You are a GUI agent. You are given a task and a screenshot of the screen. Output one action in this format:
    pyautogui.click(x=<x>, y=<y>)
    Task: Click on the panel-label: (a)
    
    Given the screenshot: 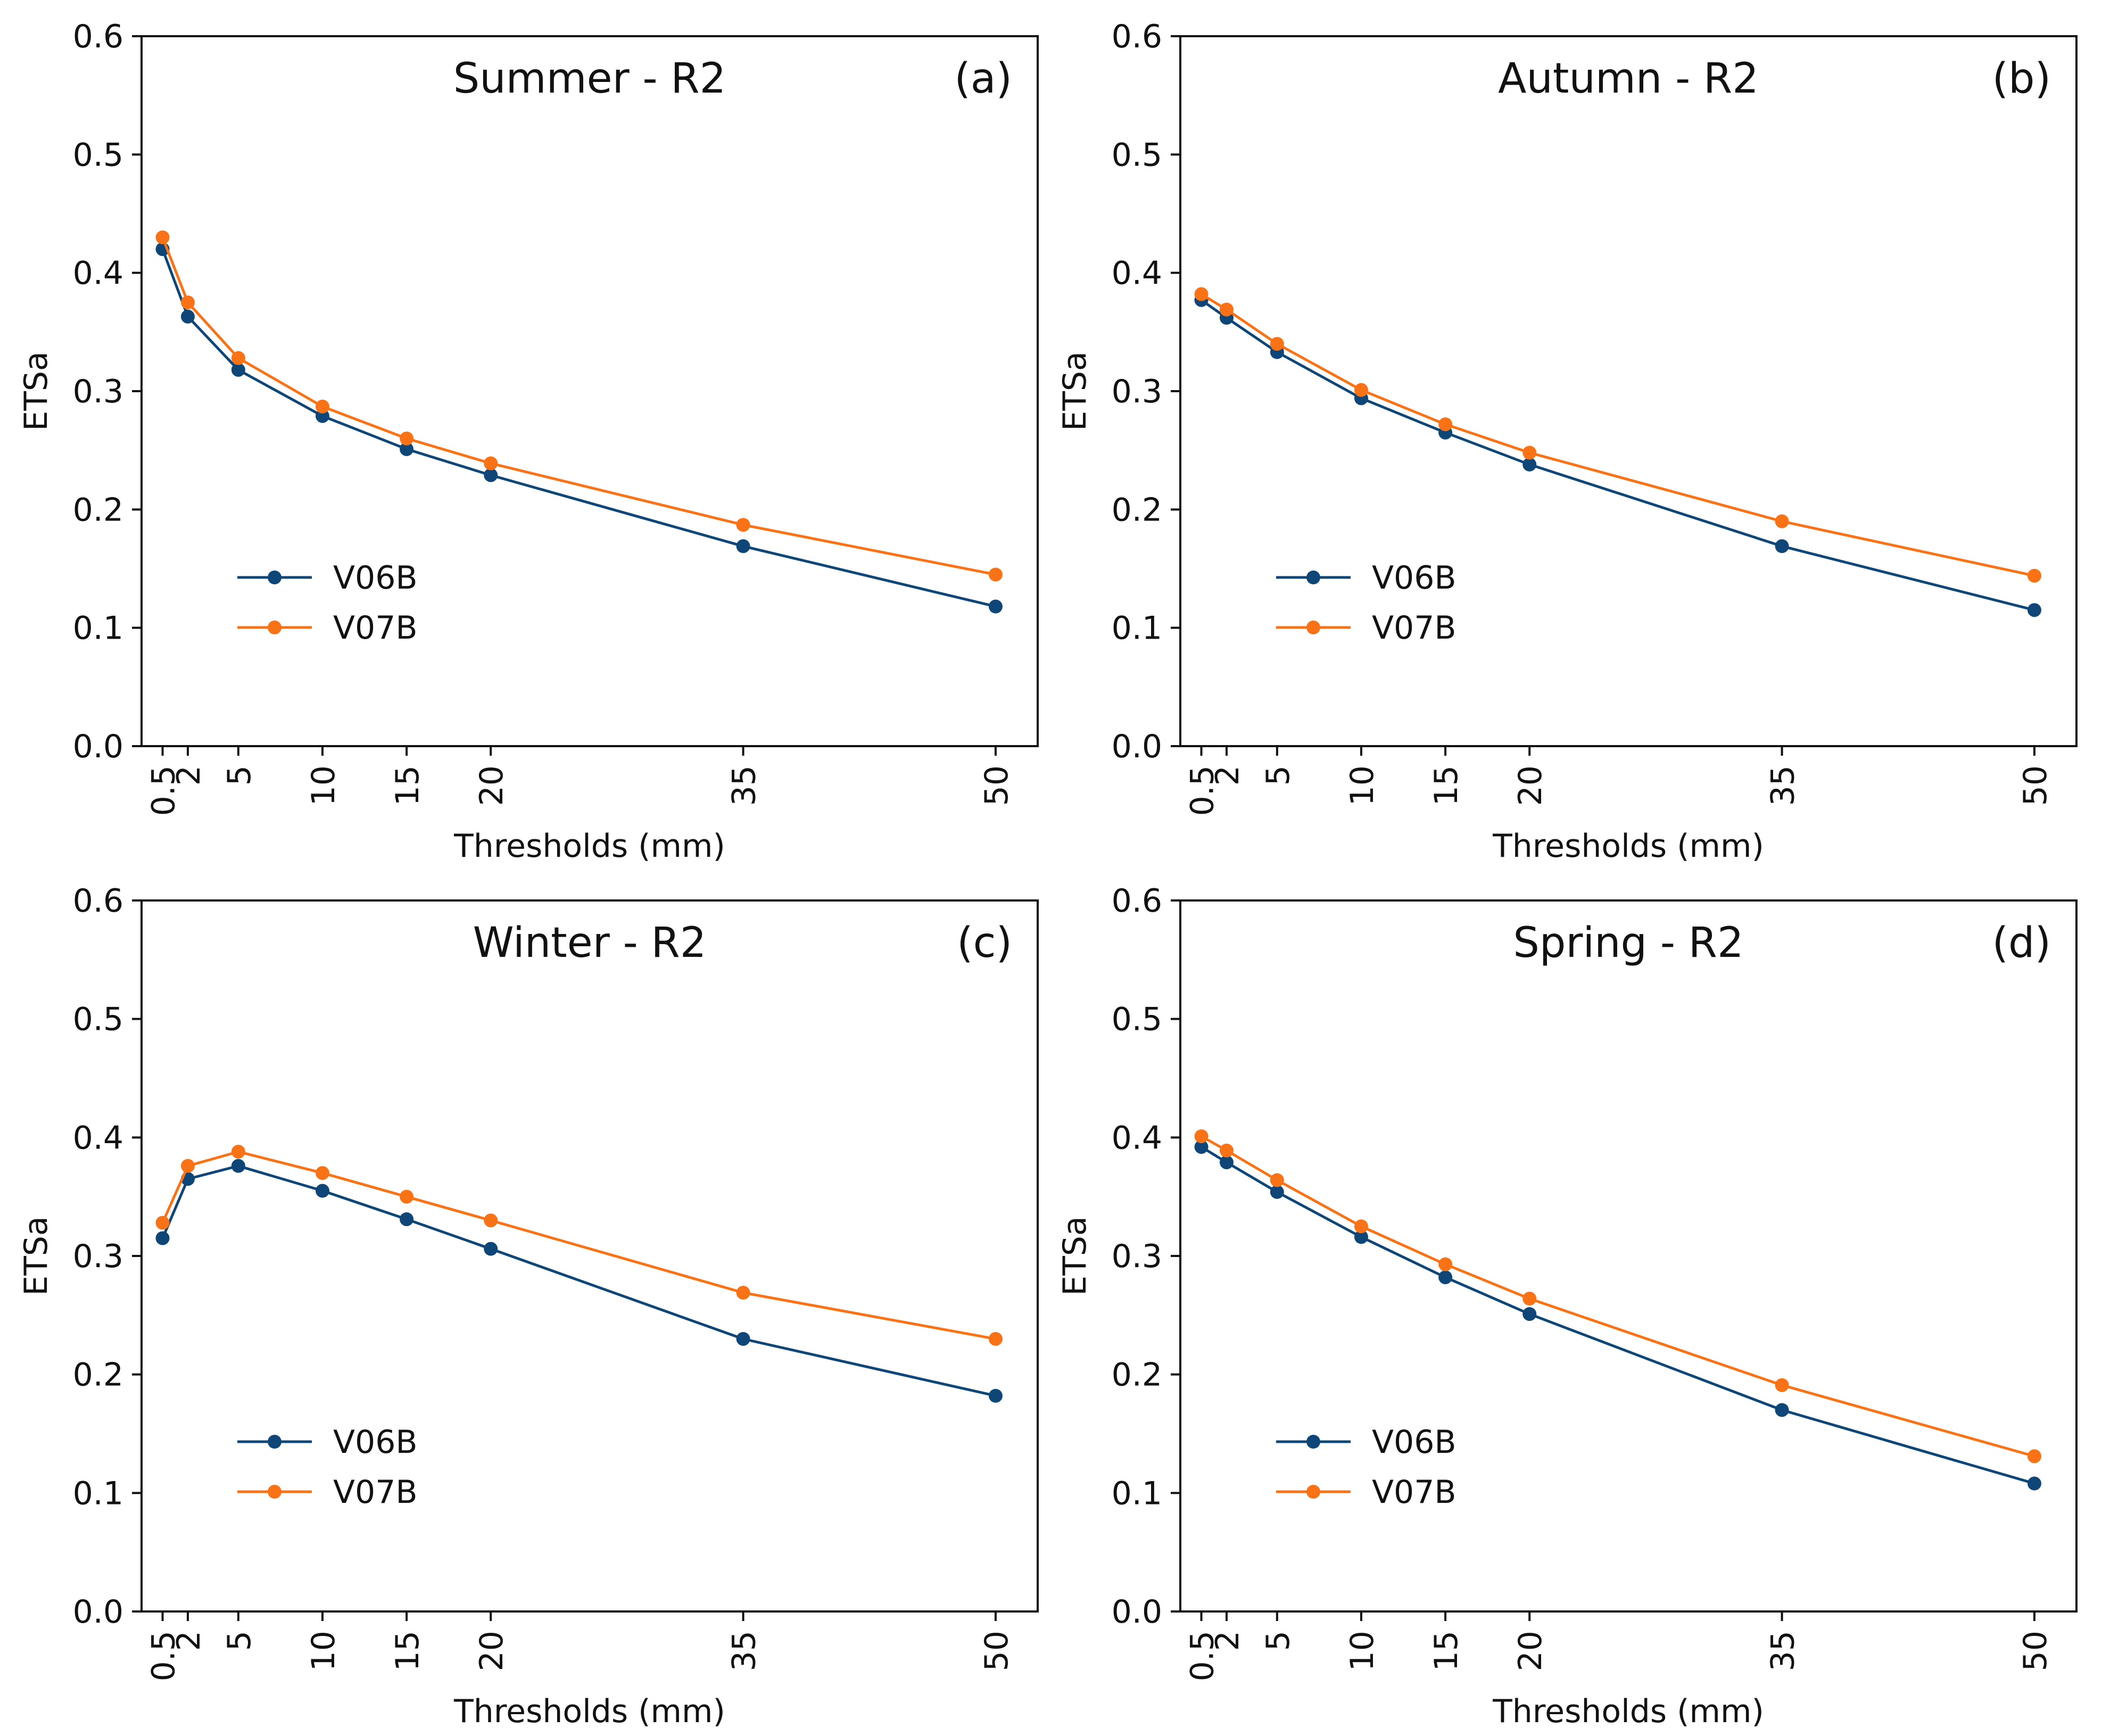 What is the action you would take?
    pyautogui.click(x=983, y=79)
    